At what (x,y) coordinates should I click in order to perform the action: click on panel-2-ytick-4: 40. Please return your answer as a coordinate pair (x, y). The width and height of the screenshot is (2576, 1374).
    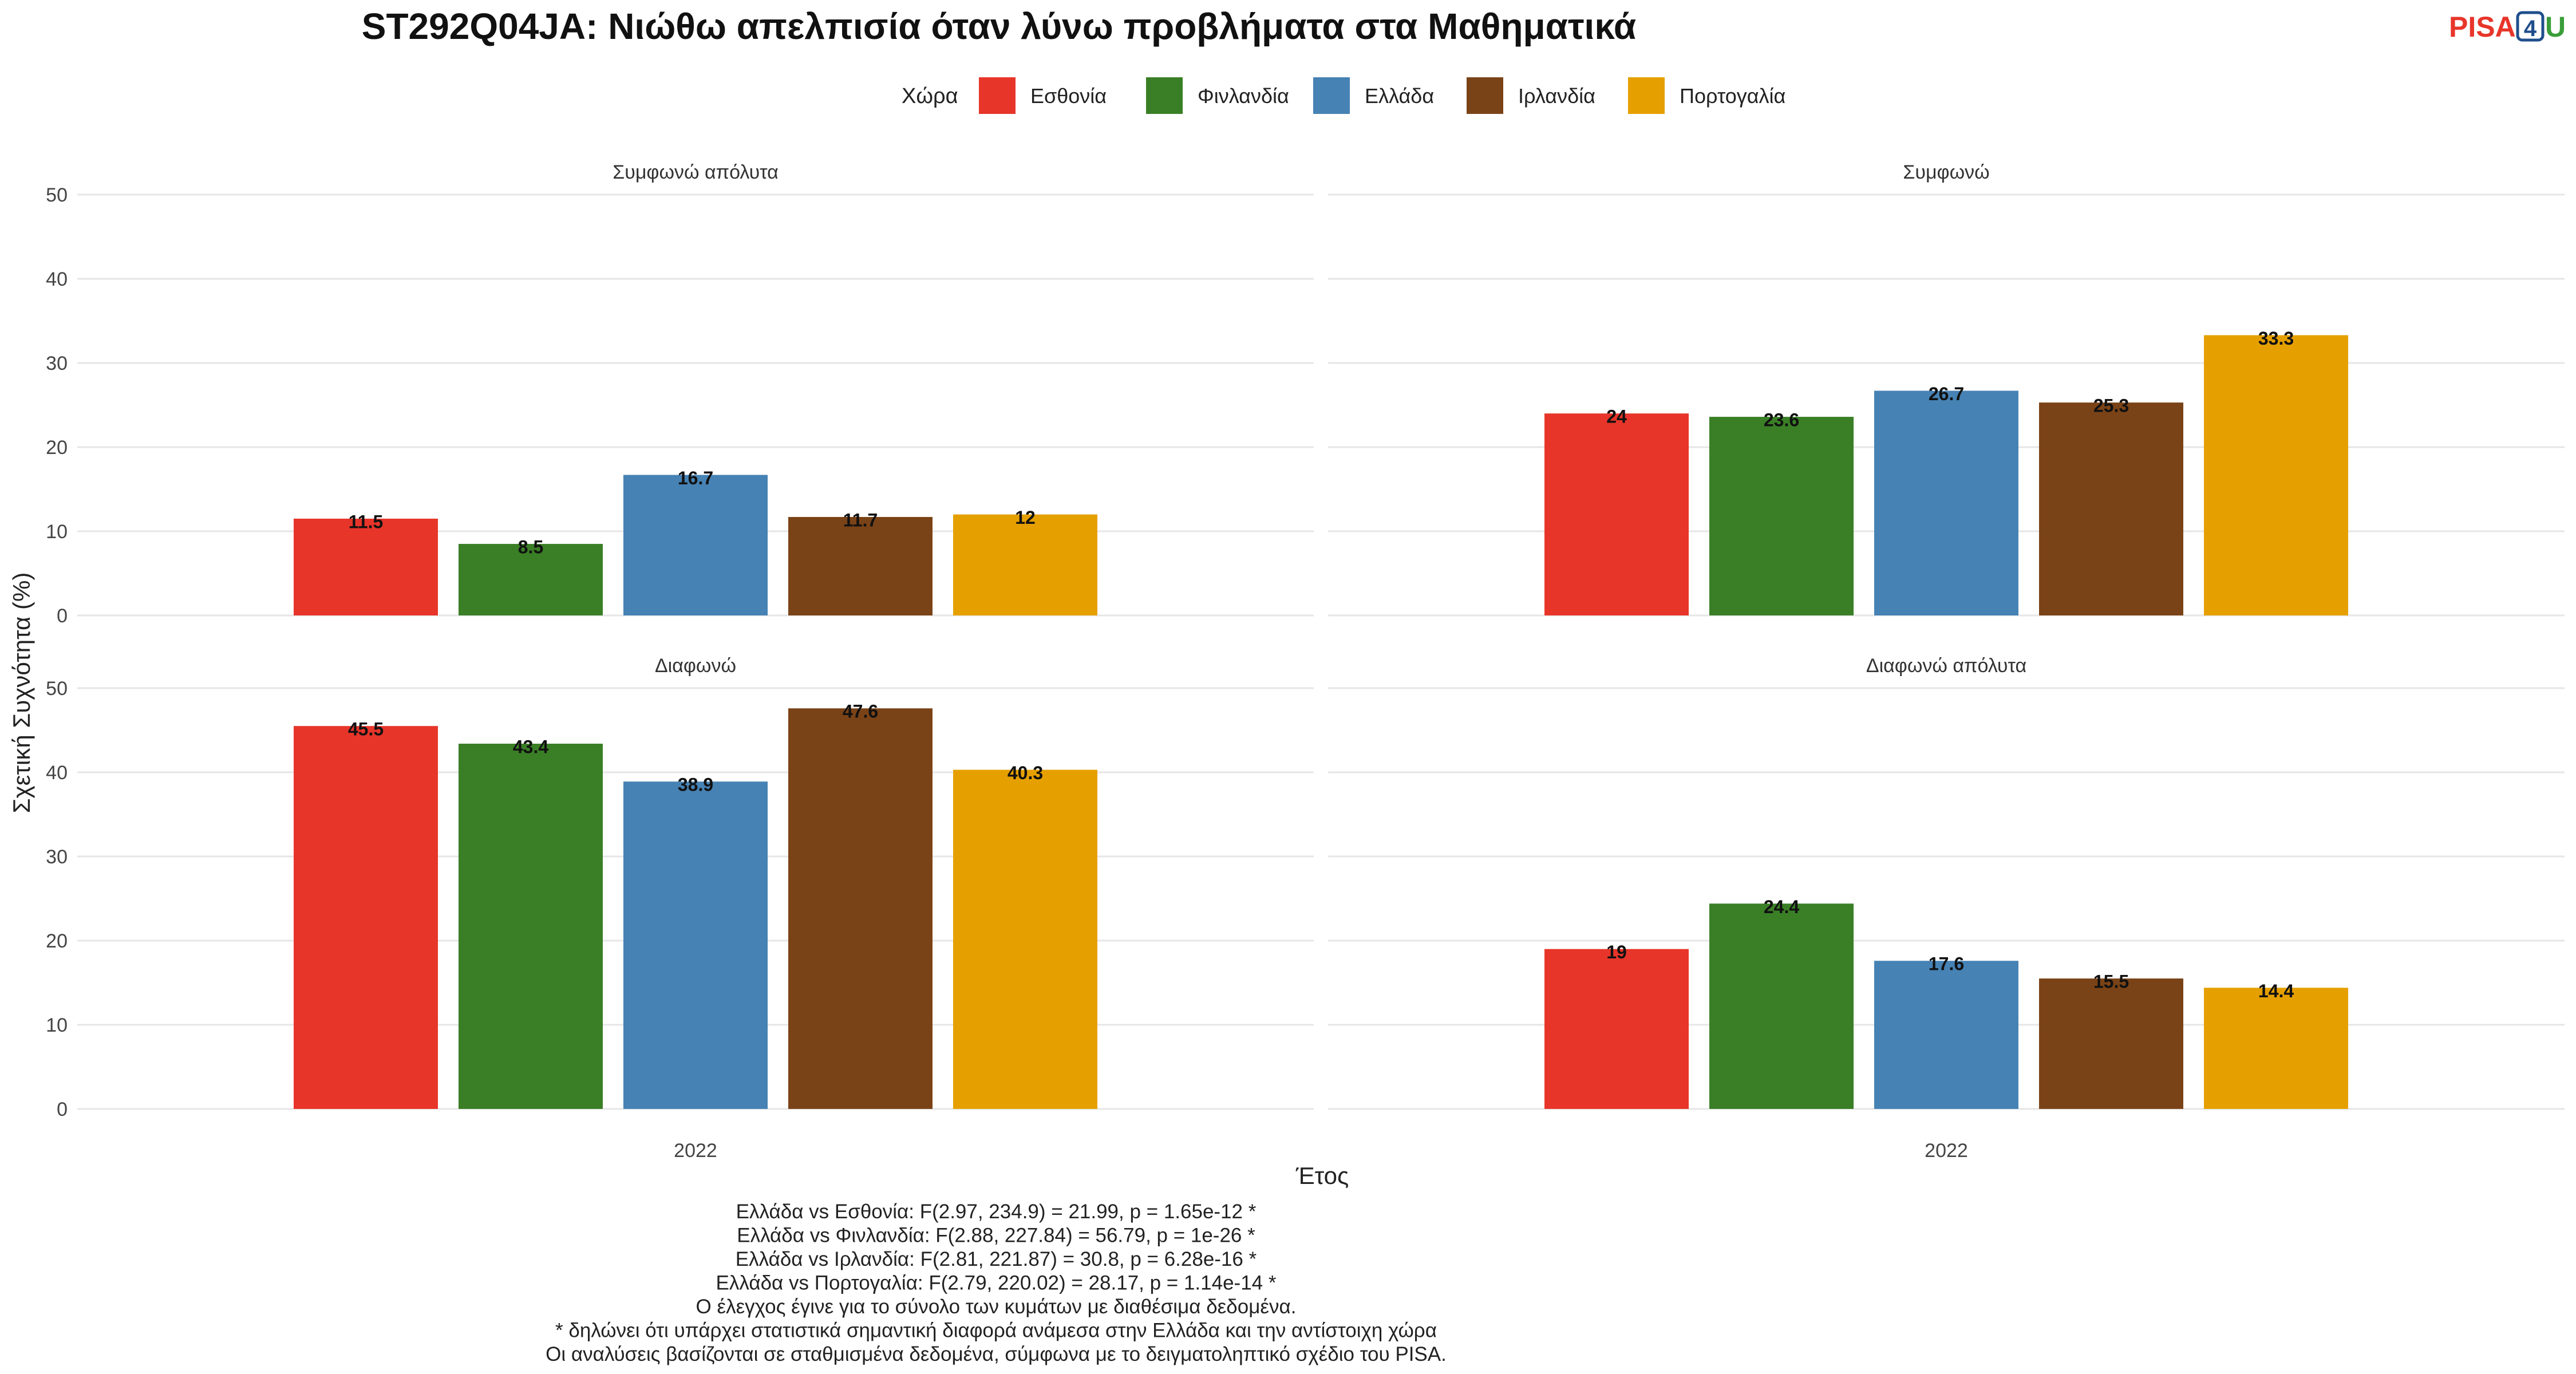
    Looking at the image, I should click on (57, 773).